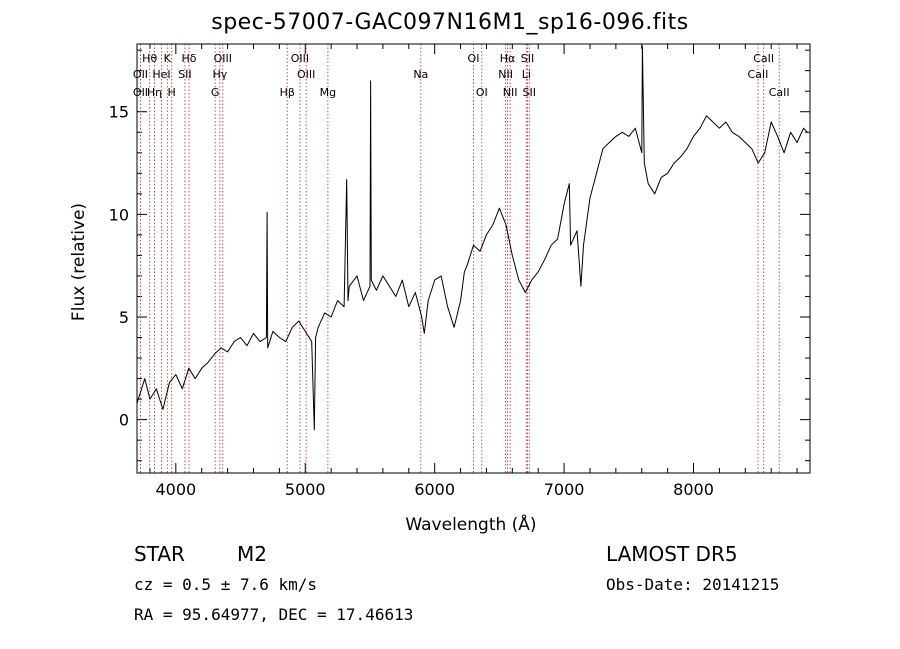  Describe the element at coordinates (450, 22) in the screenshot. I see `chart-title: spec-57007-GAC097N16M1_sp16-096.fits` at that location.